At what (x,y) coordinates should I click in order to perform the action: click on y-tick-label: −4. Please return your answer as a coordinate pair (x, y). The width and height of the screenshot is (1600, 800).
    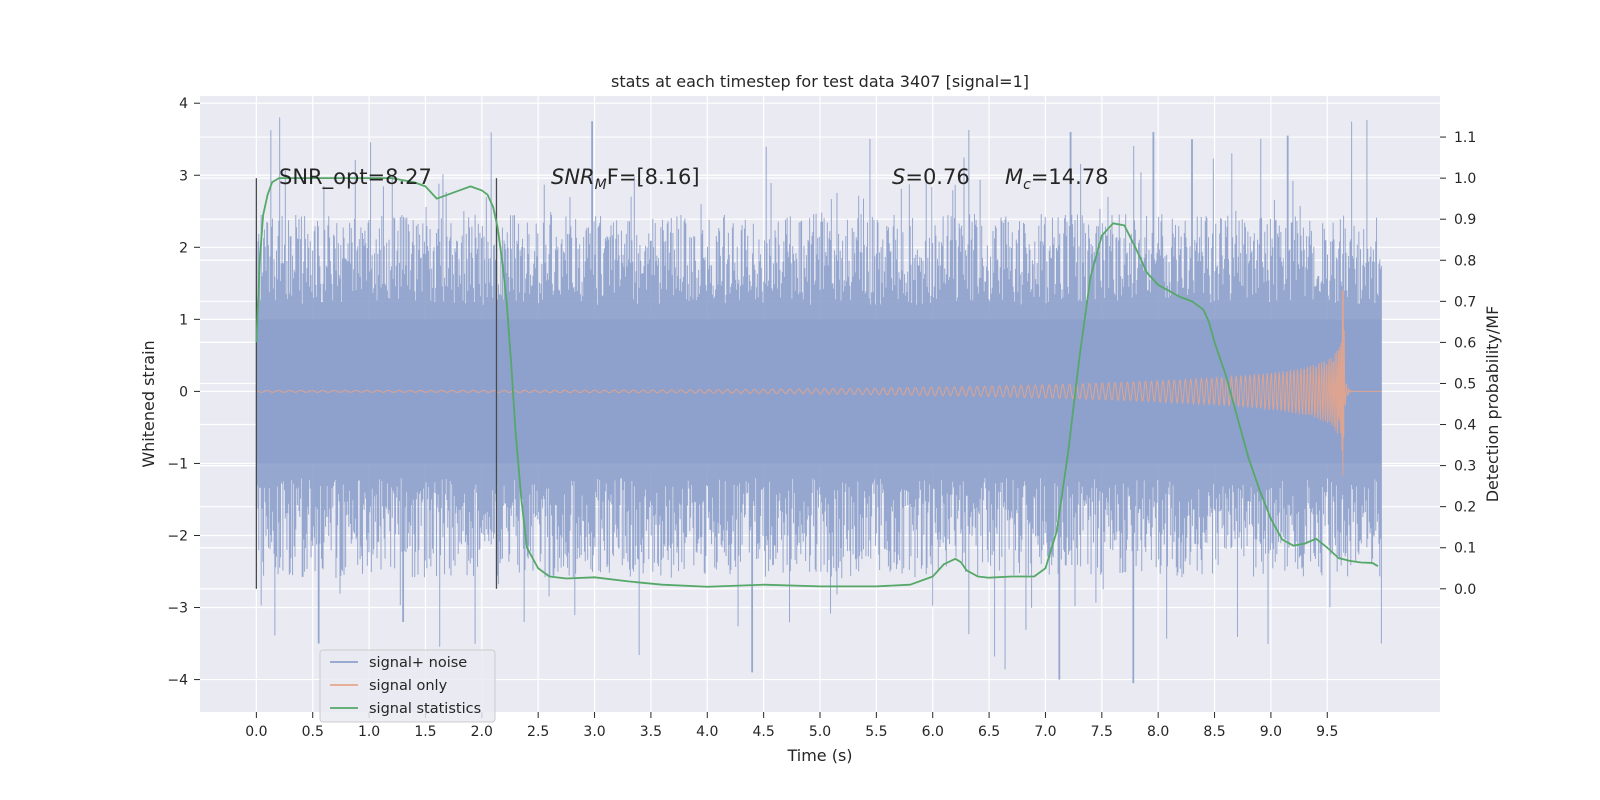
    Looking at the image, I should click on (177, 681).